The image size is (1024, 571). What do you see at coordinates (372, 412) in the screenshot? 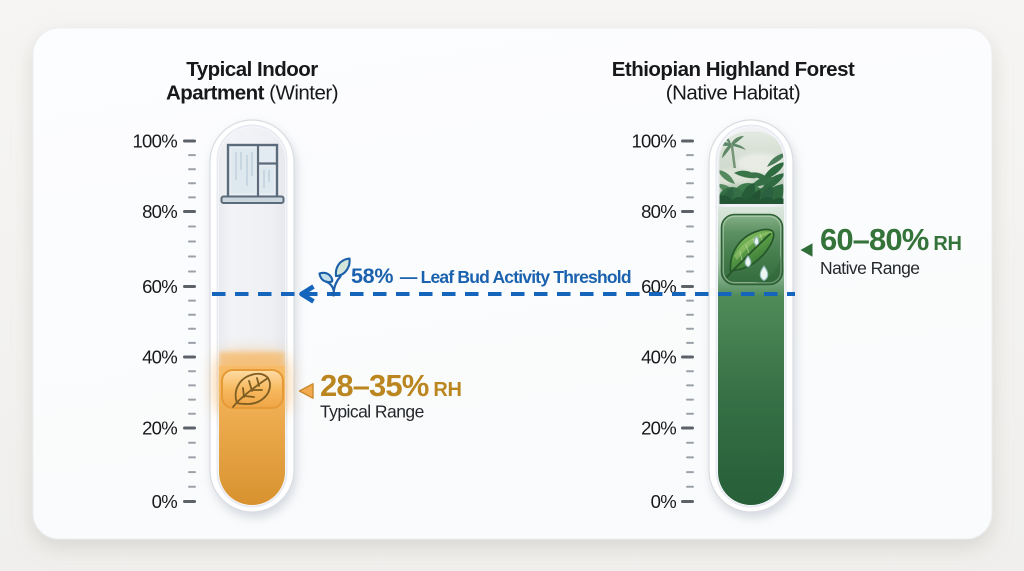
I see `svg-text: Typical Range` at bounding box center [372, 412].